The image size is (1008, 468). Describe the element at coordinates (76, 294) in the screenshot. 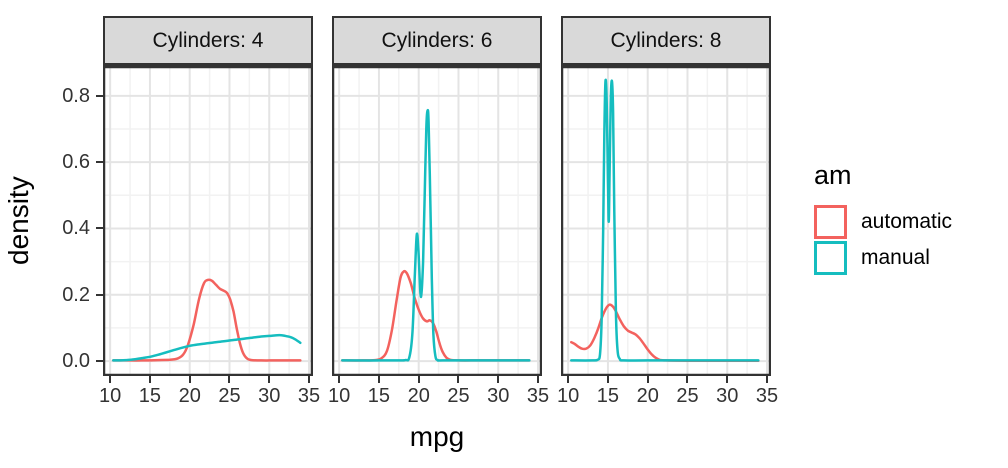

I see `y-tick-label: 0.2` at that location.